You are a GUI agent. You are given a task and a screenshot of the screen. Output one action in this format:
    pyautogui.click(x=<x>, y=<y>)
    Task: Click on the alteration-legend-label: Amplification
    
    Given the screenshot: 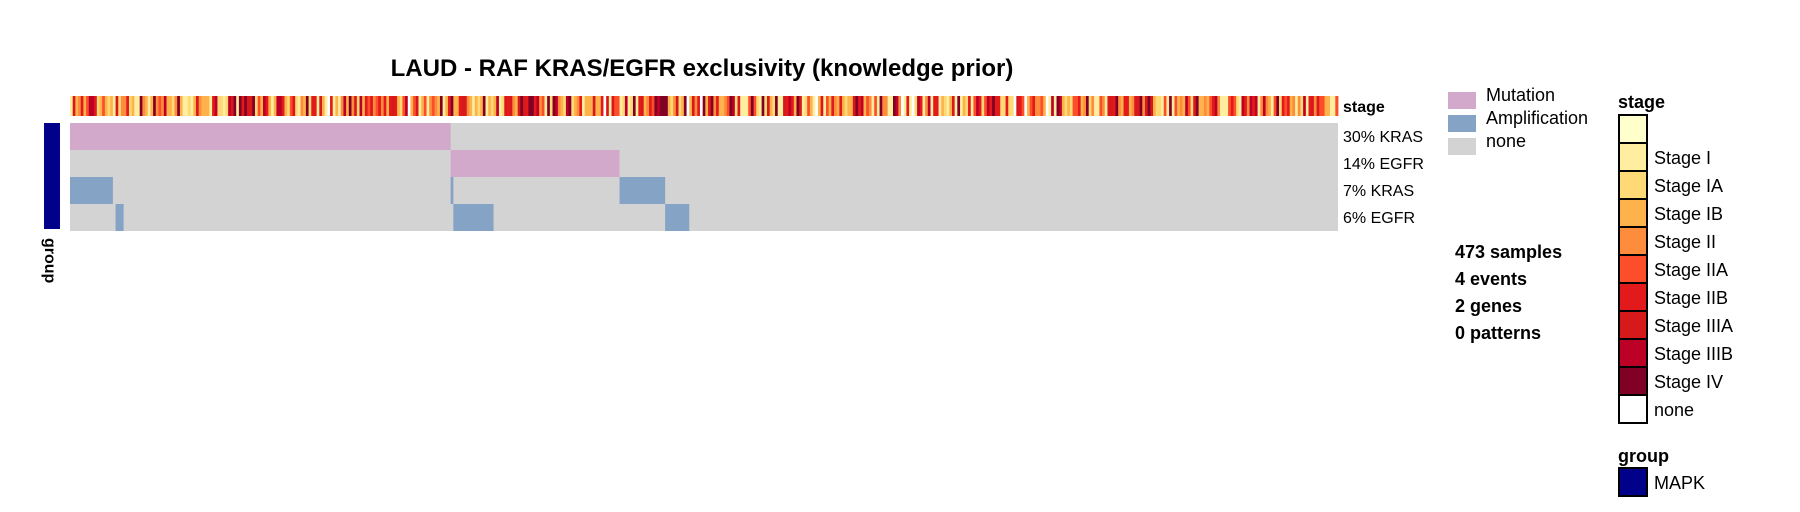 What is the action you would take?
    pyautogui.click(x=1537, y=118)
    